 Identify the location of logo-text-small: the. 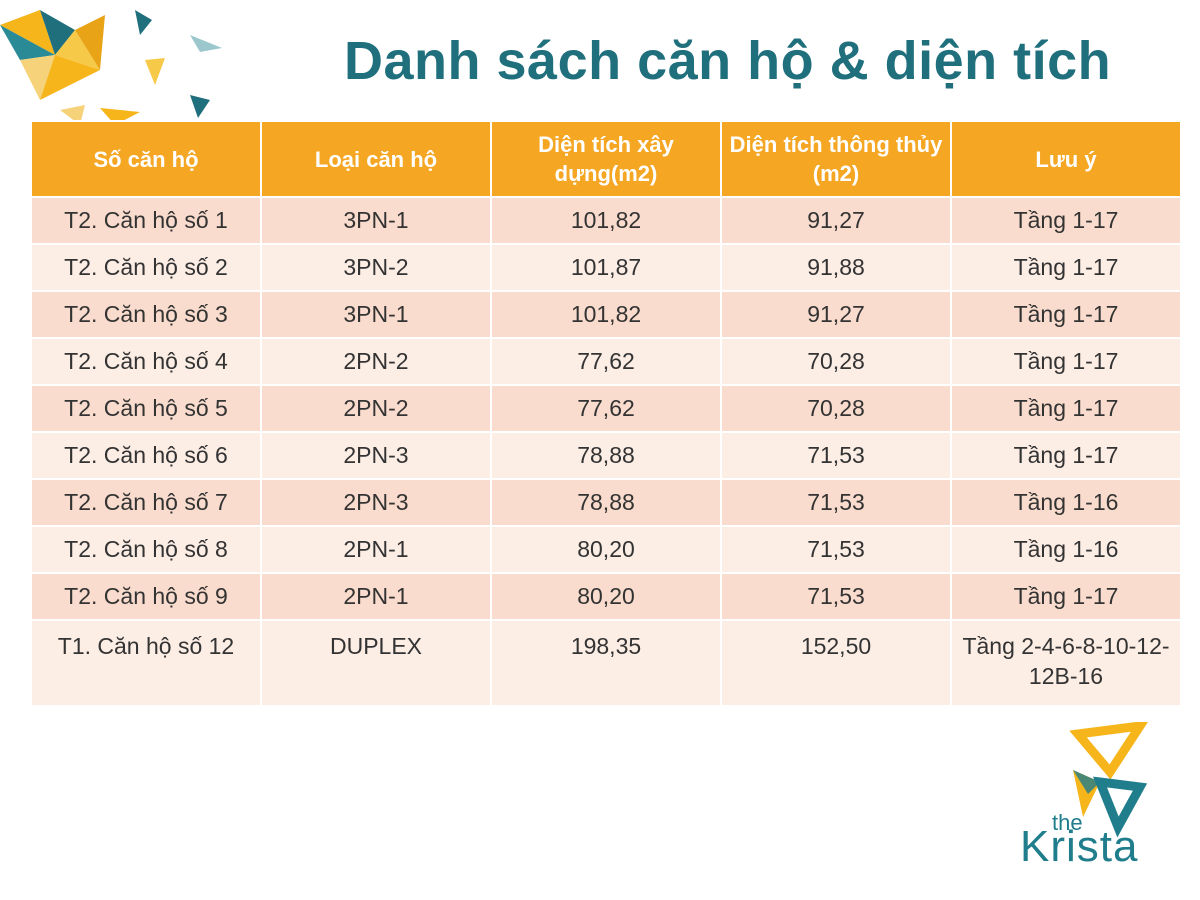
(1067, 822).